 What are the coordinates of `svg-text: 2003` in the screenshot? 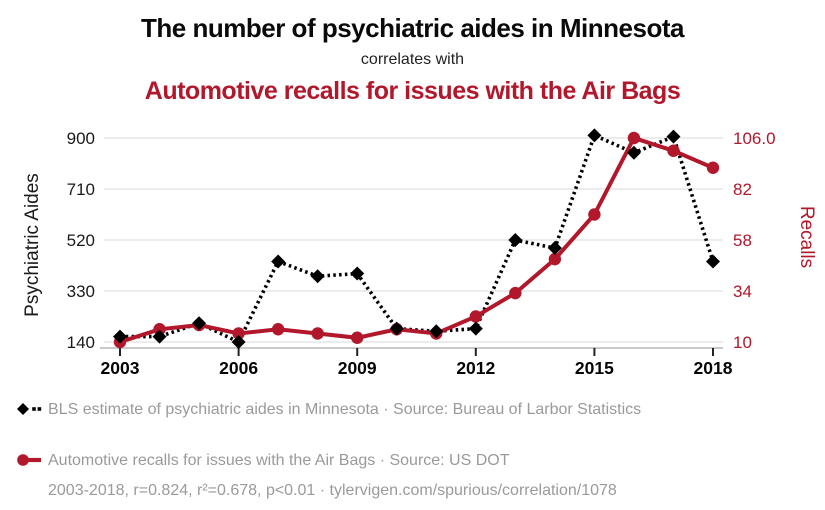 It's located at (120, 368).